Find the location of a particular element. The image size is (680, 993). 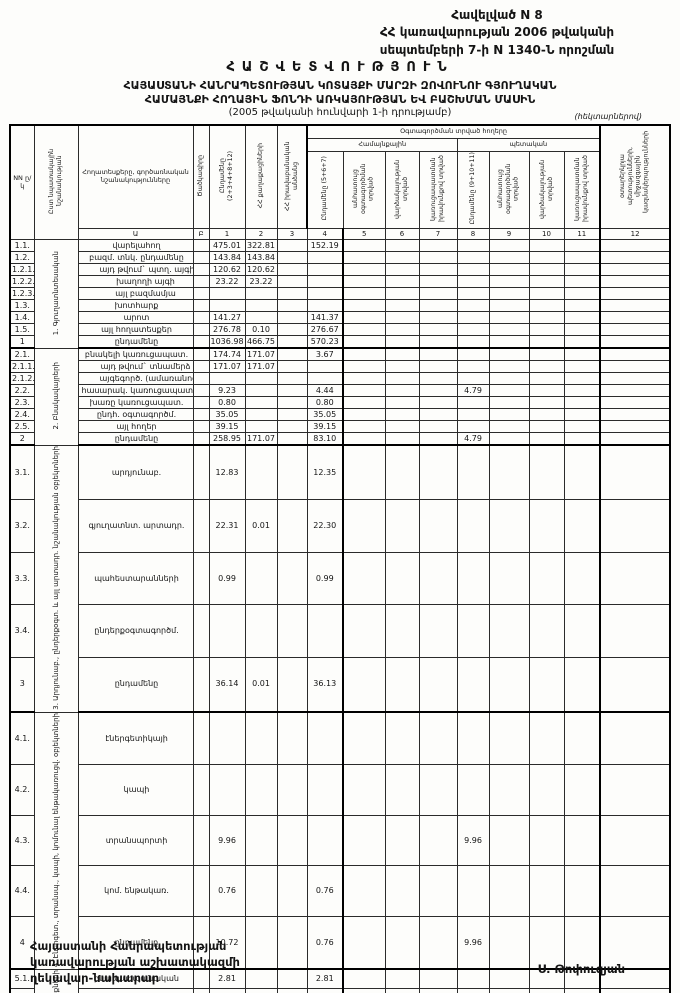

column-number: 5 is located at coordinates (364, 234).